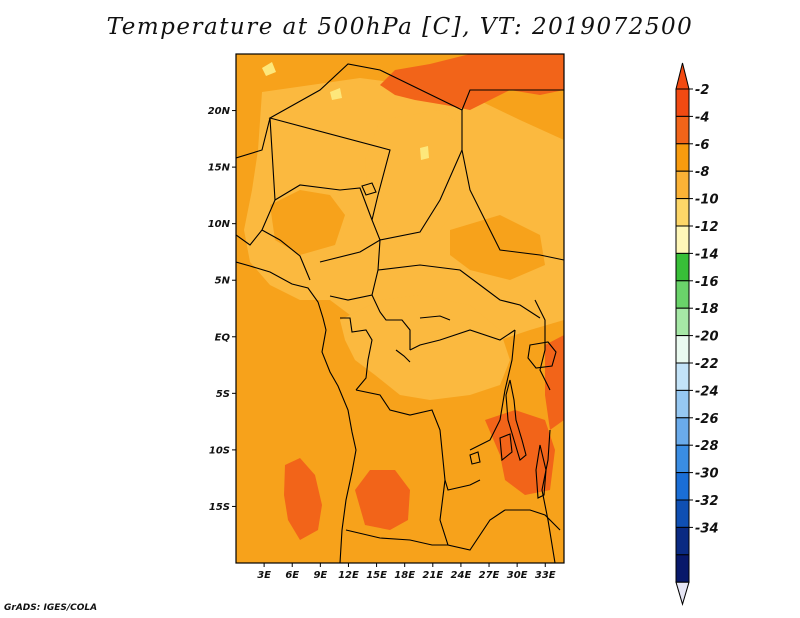  Describe the element at coordinates (292, 575) in the screenshot. I see `lon-tick-label: 6E` at that location.